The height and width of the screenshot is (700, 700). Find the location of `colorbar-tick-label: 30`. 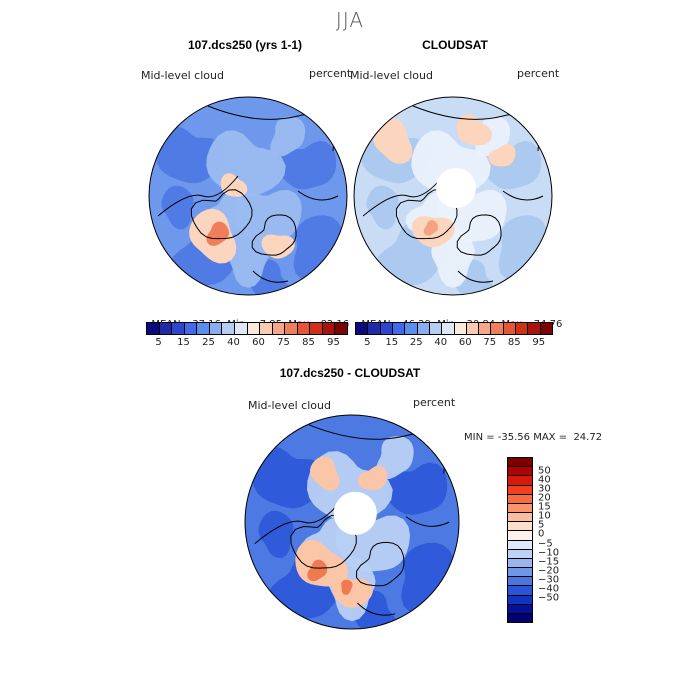

colorbar-tick-label: 30 is located at coordinates (544, 489).